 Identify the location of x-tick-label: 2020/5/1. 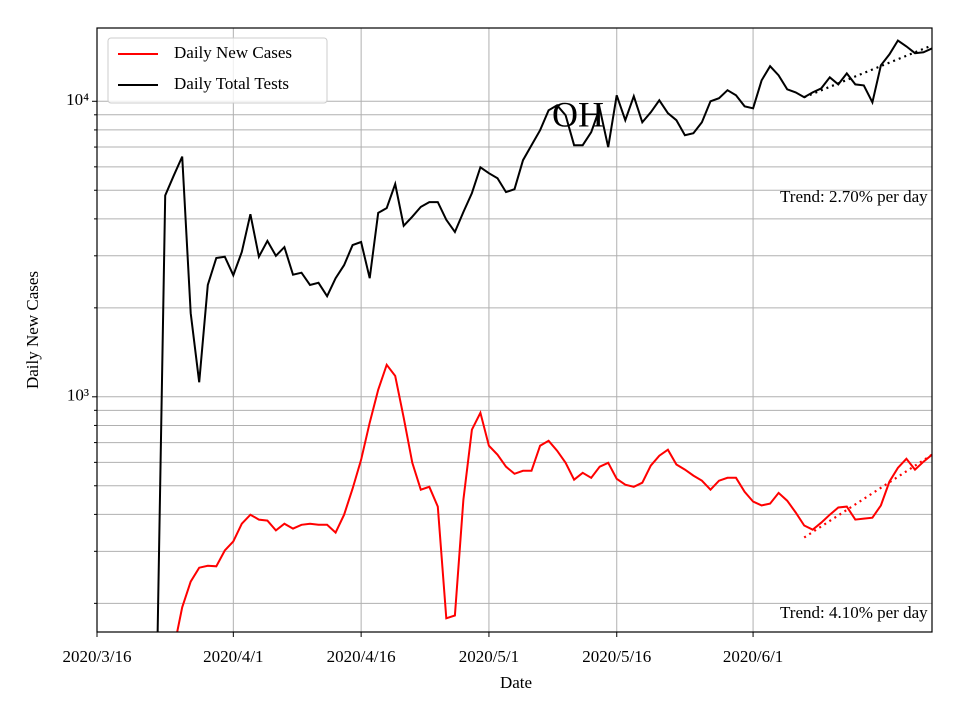
(489, 656).